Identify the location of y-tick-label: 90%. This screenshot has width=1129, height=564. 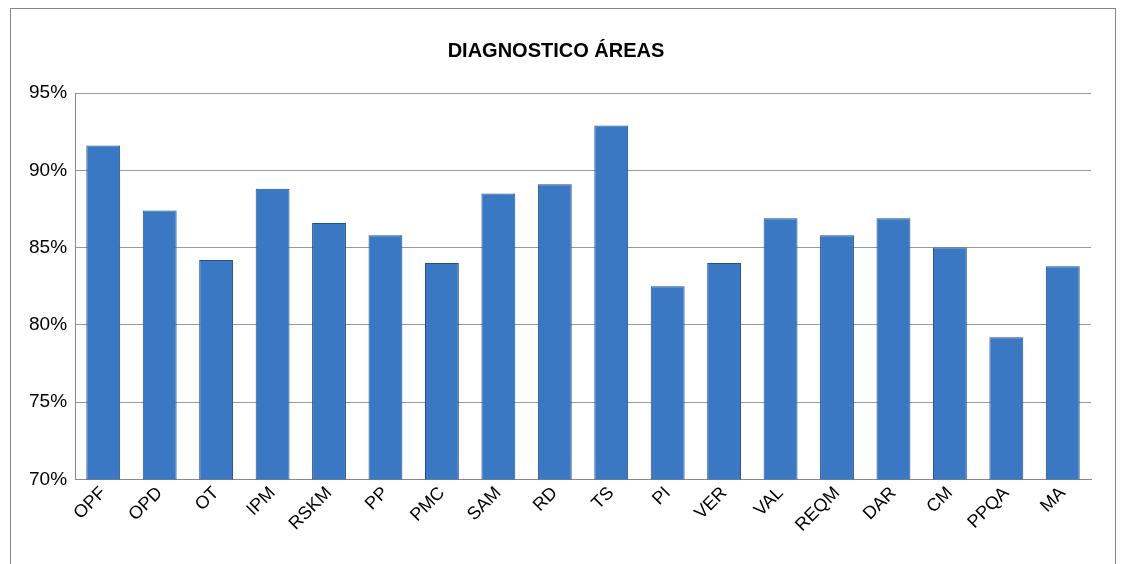
(48, 169).